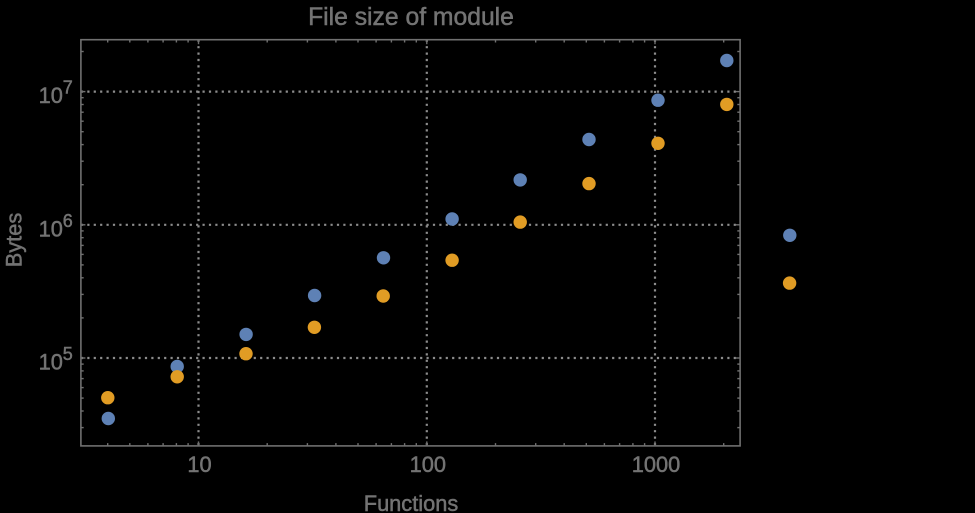 This screenshot has height=513, width=975. Describe the element at coordinates (14, 240) in the screenshot. I see `svg-text: Bytes` at that location.